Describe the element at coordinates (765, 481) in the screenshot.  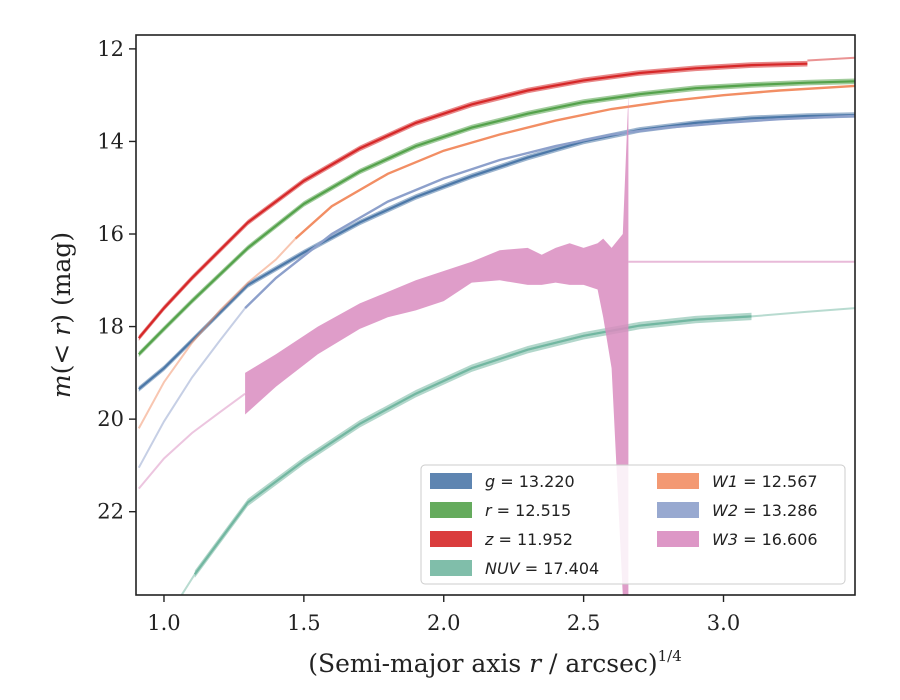
I see `legend-label: W1 = 12.567` at that location.